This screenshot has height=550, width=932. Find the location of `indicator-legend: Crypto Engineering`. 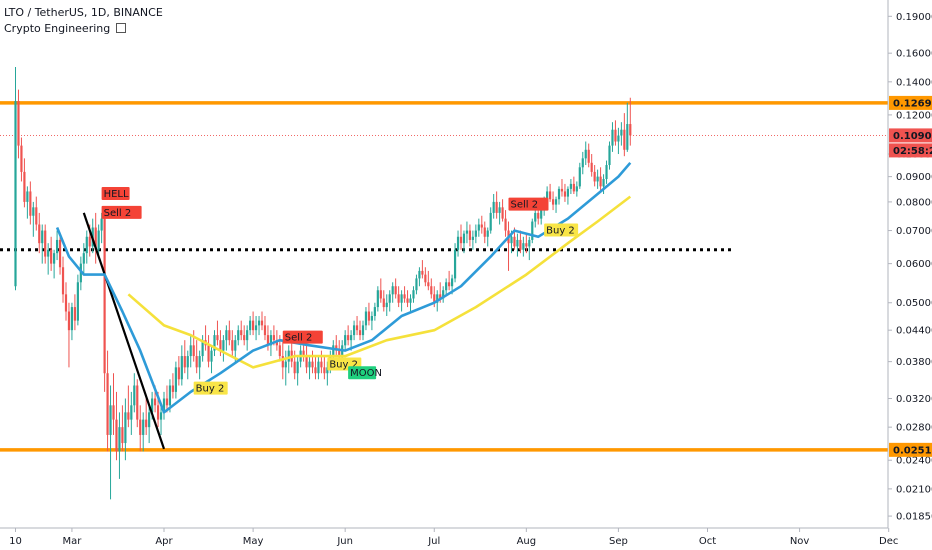

indicator-legend: Crypto Engineering is located at coordinates (65, 28).